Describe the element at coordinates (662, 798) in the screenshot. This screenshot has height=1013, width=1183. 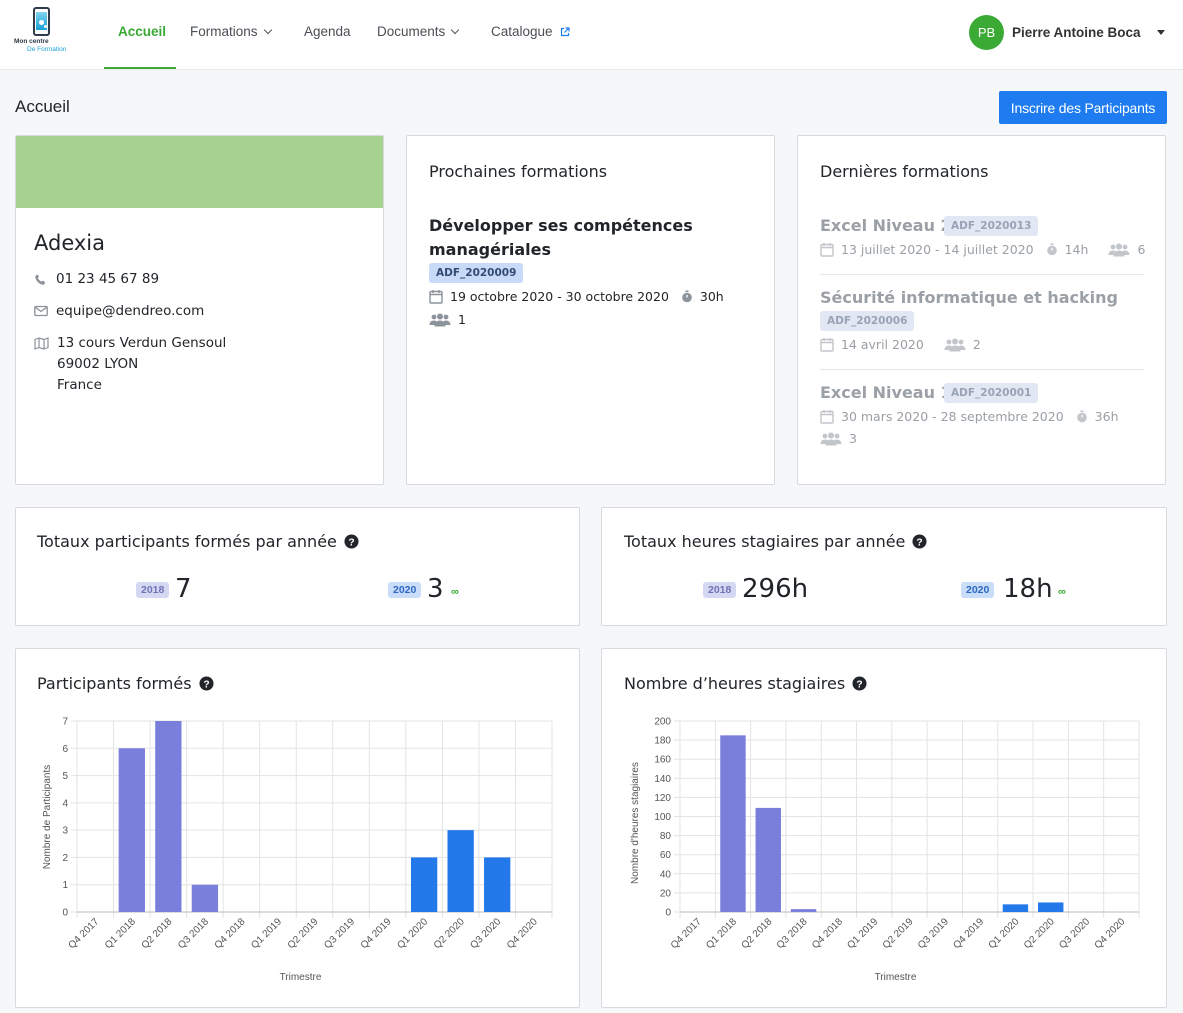
I see `y-tick-label: 120` at that location.